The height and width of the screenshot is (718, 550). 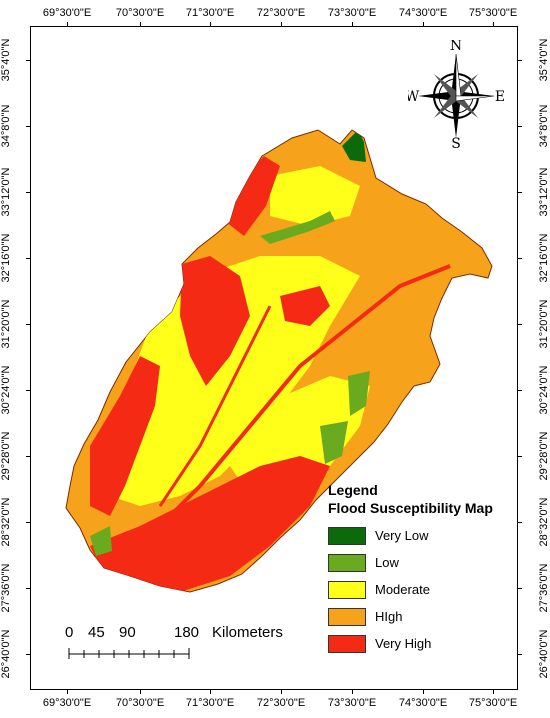 What do you see at coordinates (6, 654) in the screenshot?
I see `left-lat-label: 26°40'0"N` at bounding box center [6, 654].